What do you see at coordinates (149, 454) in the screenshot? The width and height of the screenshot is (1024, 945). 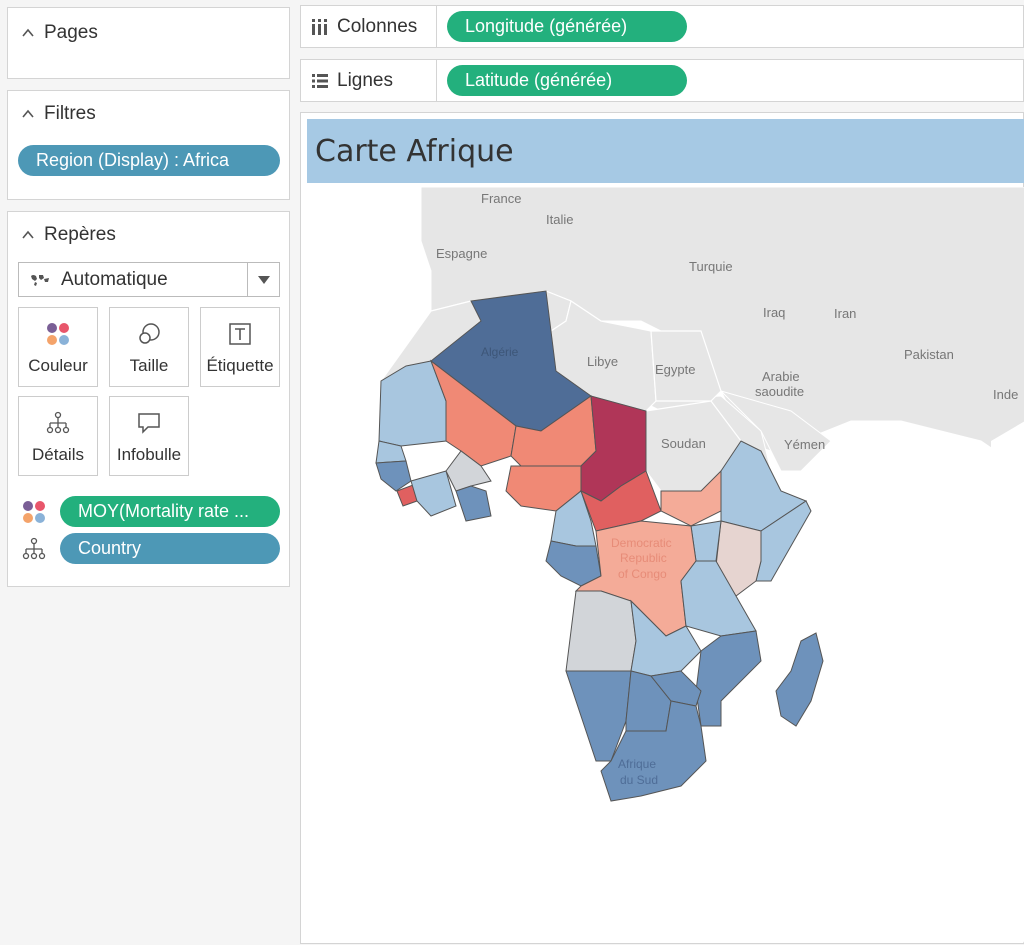 I see `tooltip-button-label: Infobulle` at bounding box center [149, 454].